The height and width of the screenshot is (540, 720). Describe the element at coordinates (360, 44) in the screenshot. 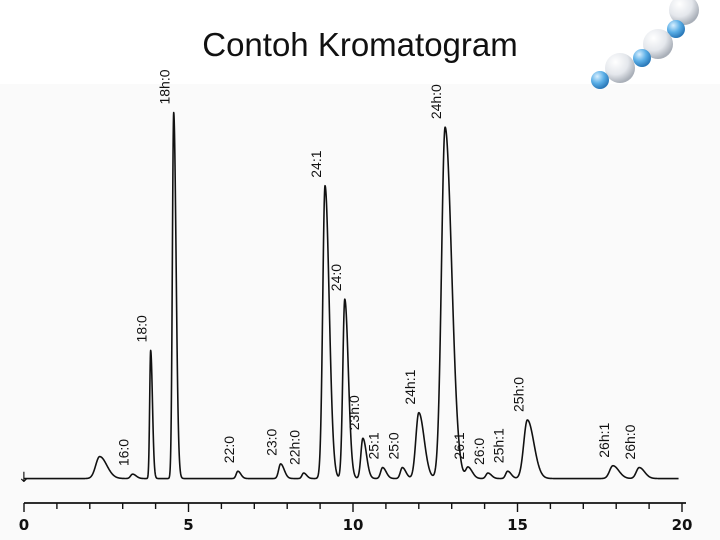

I see `slide-title: Contoh Kromatogram` at that location.